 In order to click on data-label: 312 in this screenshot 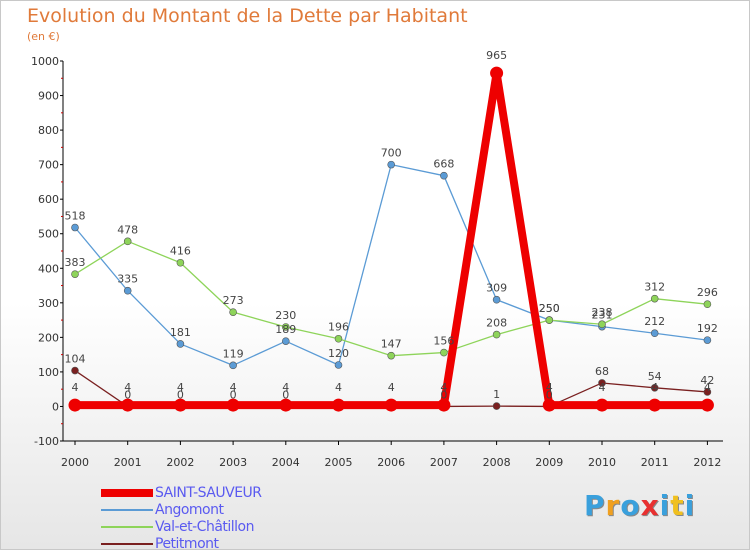, I will do `click(654, 287)`.